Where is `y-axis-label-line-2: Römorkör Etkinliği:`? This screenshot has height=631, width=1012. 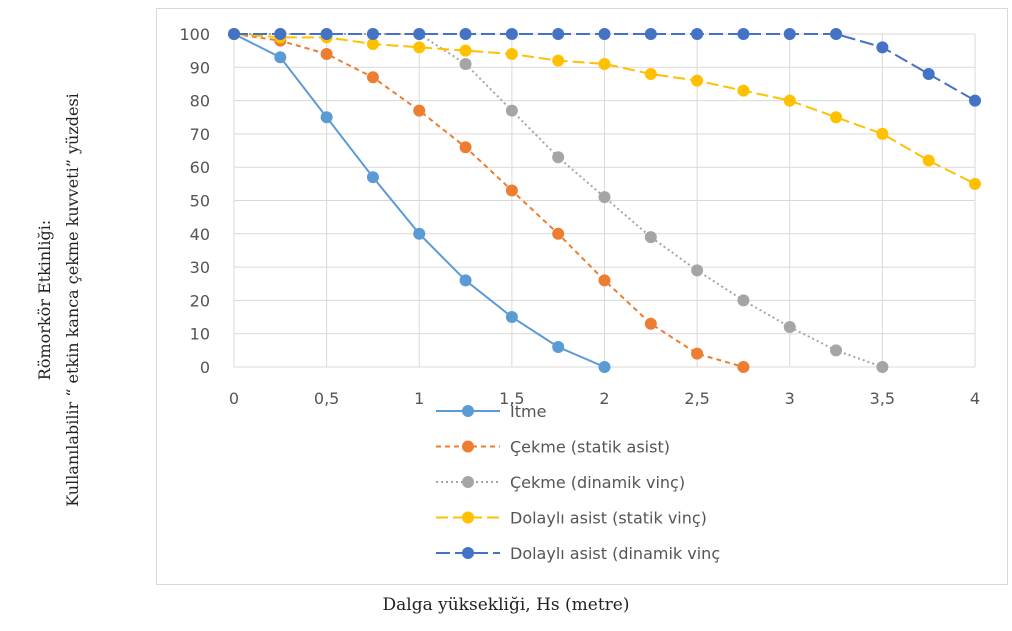
y-axis-label-line-2: Römorkör Etkinliği: is located at coordinates (44, 300).